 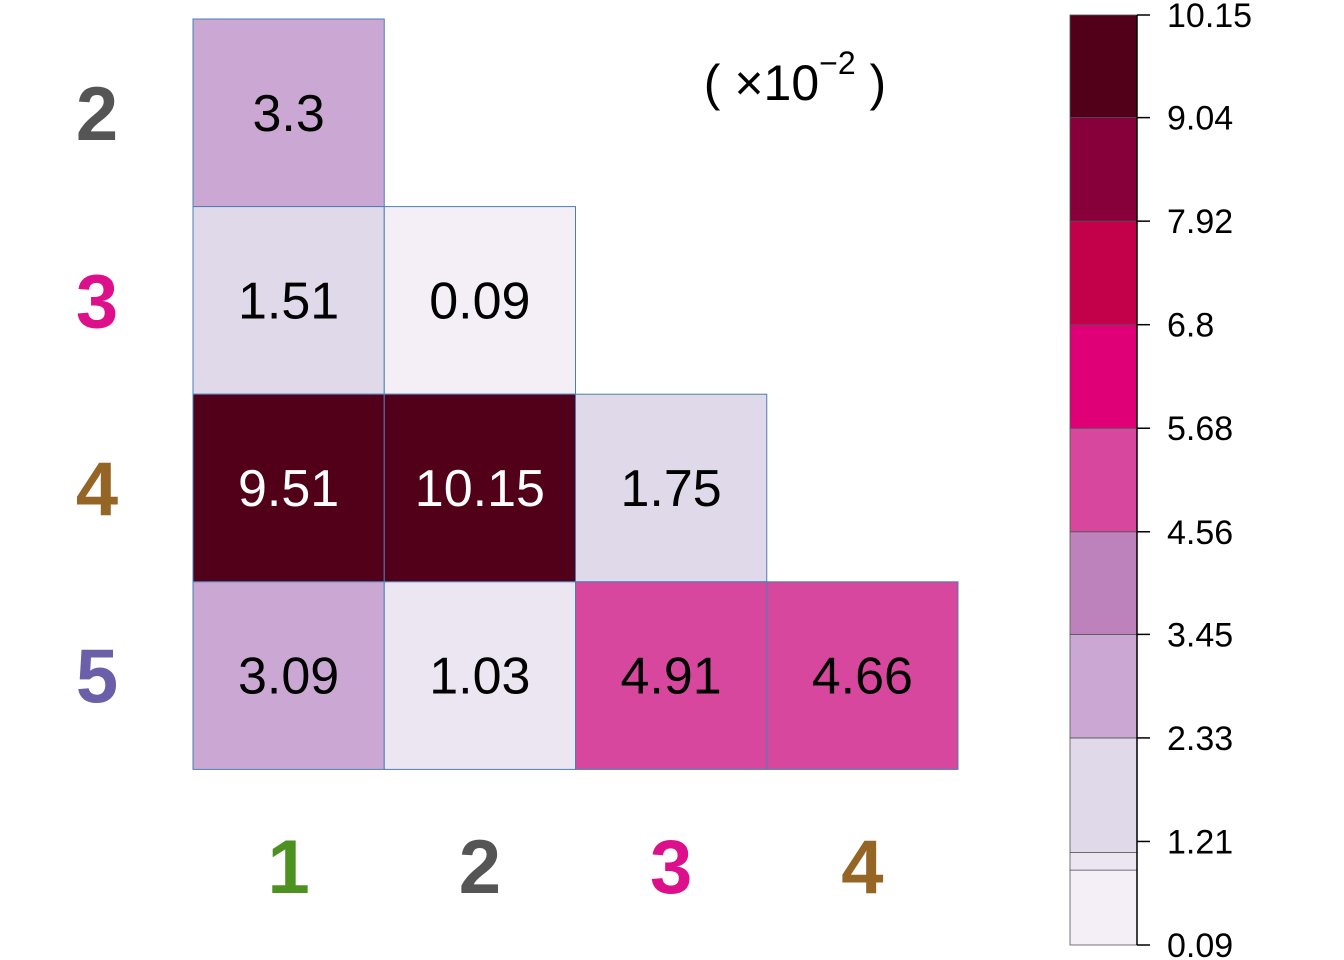 What do you see at coordinates (1160, 480) in the screenshot?
I see `colorbar: 0.09 1.21 2.33 3.45 4.56 5.68 6.8 7.92 9.04 10.15` at bounding box center [1160, 480].